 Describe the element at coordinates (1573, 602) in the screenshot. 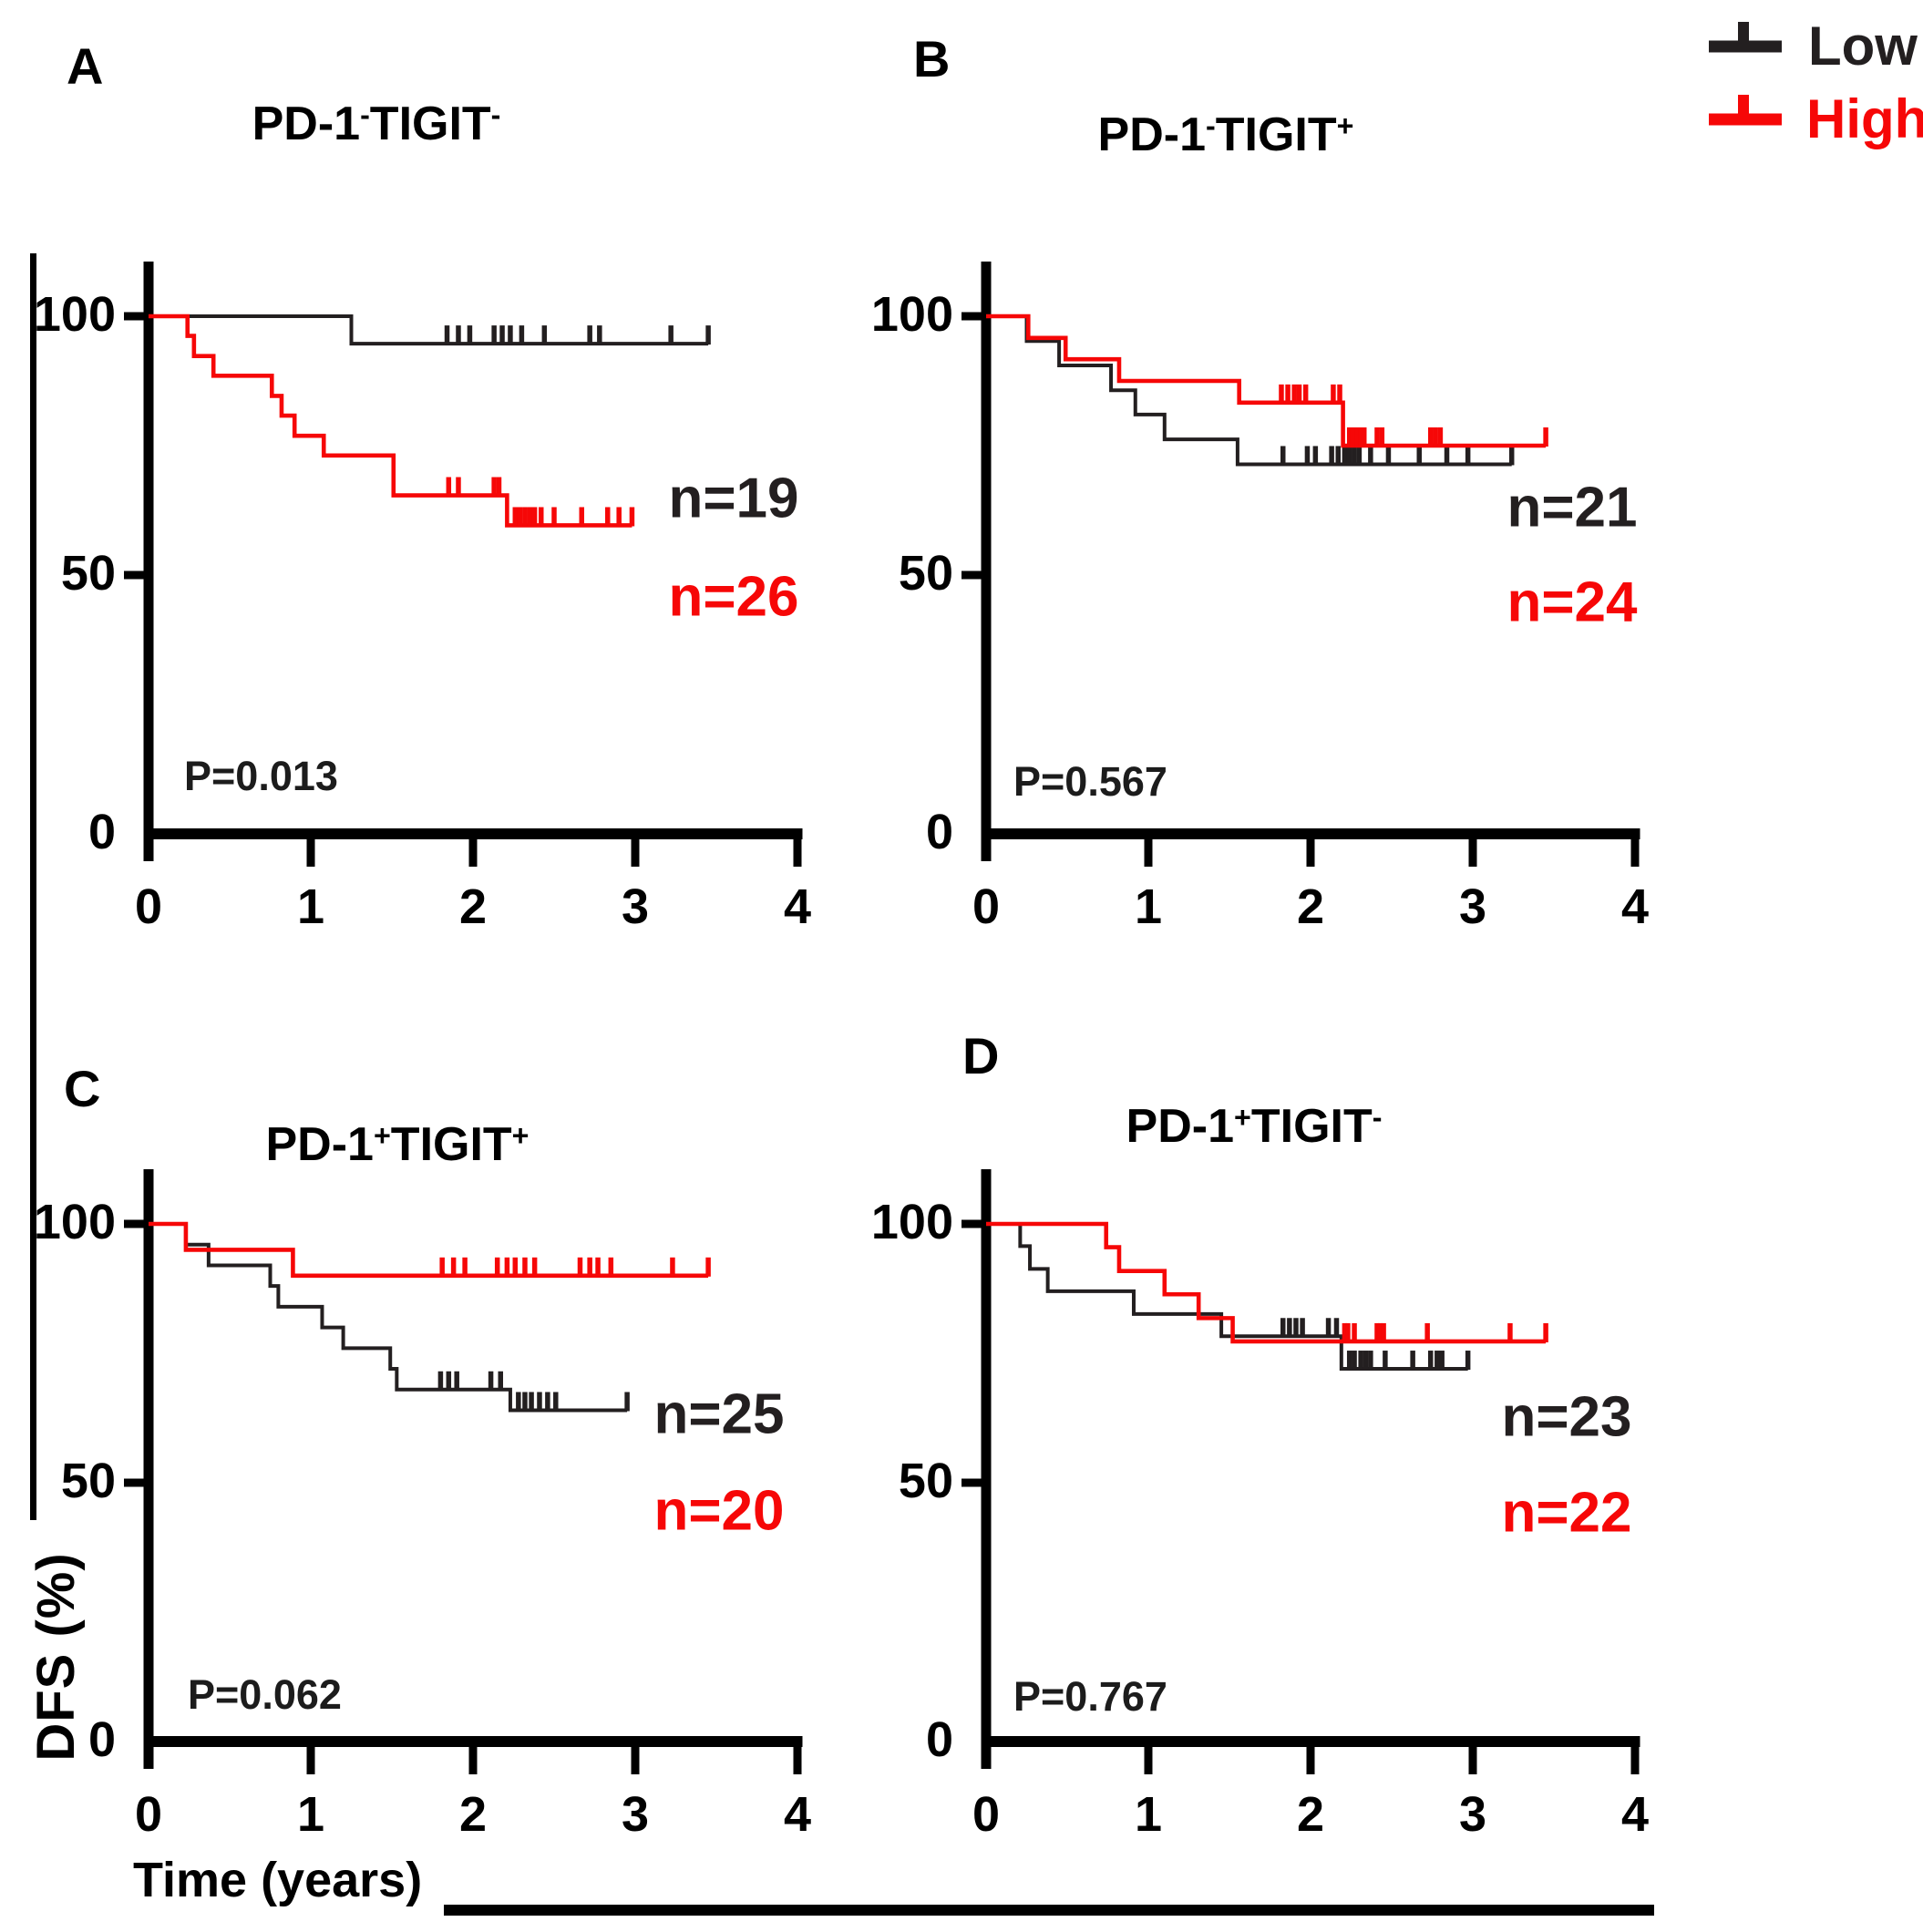

I see `n-count-high-b: n=24` at that location.